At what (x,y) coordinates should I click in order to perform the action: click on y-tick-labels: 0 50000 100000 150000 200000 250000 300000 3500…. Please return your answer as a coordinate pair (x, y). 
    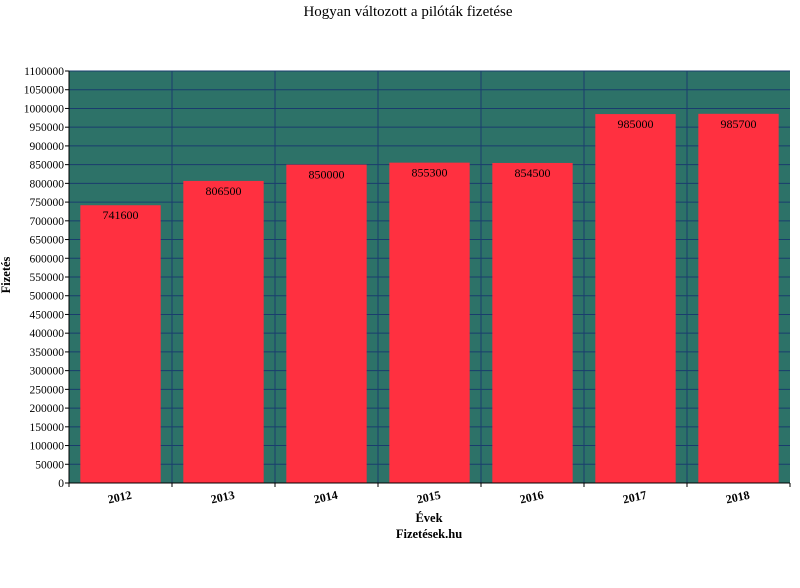
    Looking at the image, I should click on (46, 278).